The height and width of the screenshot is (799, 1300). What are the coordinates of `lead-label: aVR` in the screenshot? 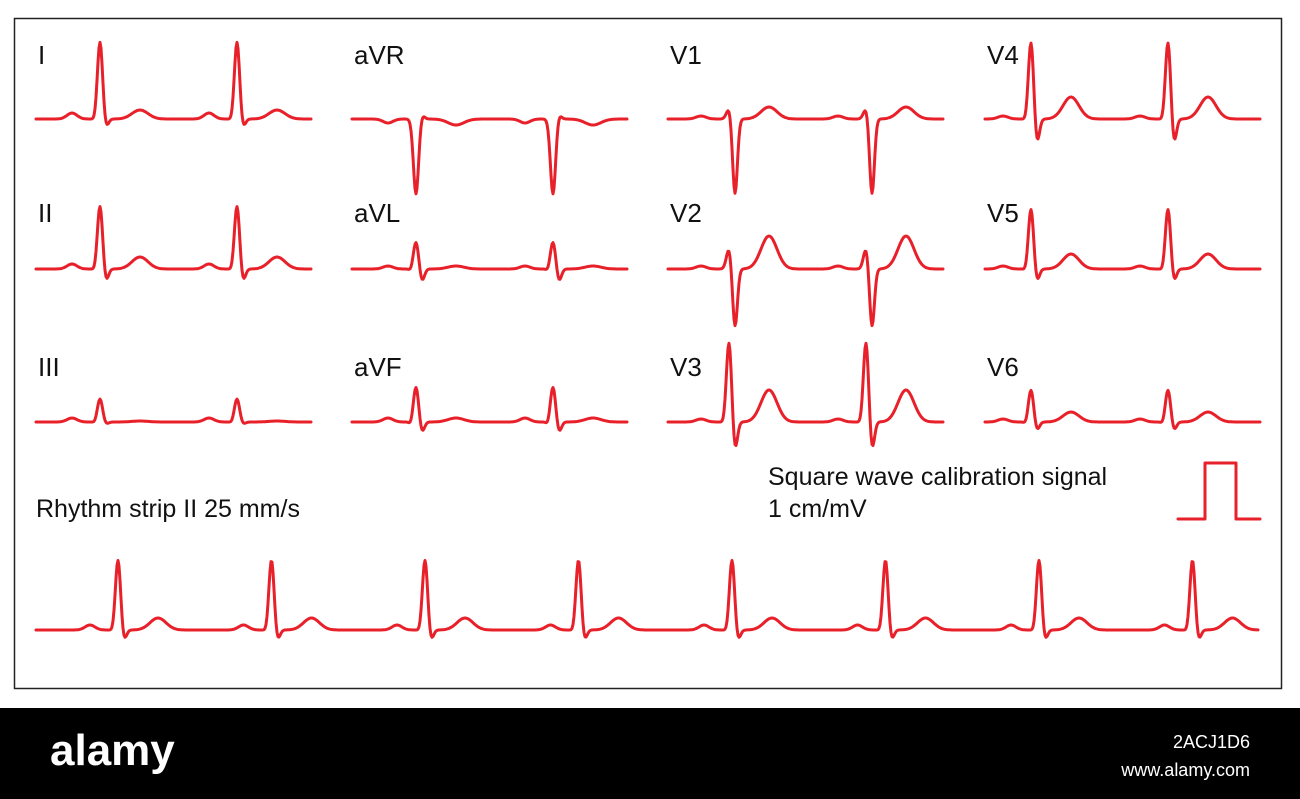 It's located at (379, 55).